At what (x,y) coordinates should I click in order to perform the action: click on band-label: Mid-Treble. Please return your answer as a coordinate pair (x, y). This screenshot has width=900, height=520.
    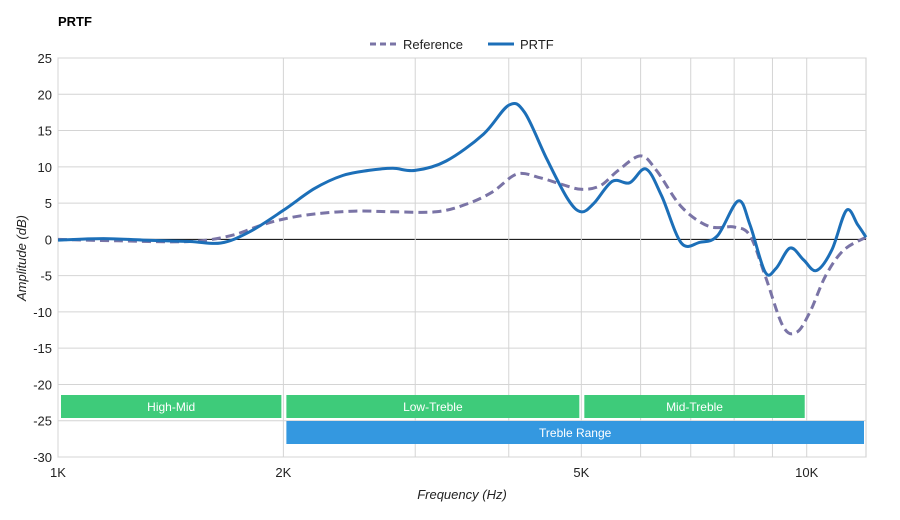
    Looking at the image, I should click on (694, 407).